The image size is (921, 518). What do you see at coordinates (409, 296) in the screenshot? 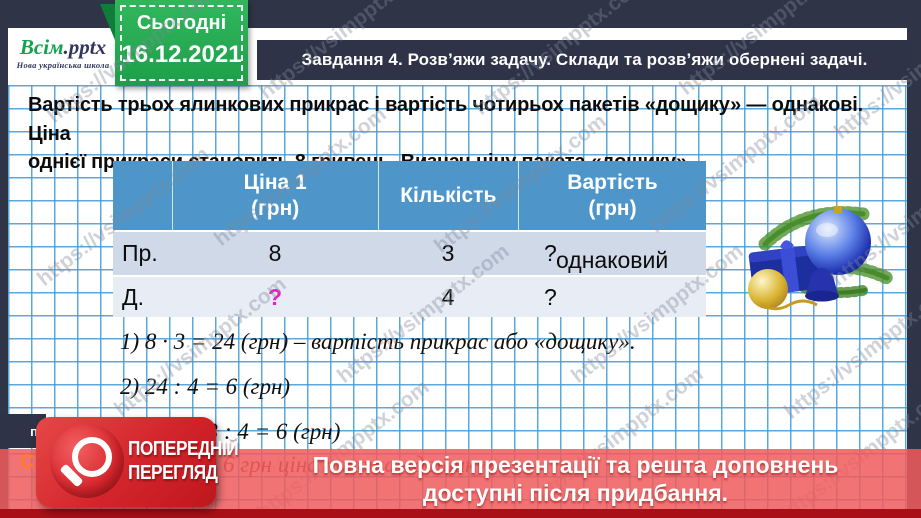
I see `table-row: Д. ? 4 ?` at bounding box center [409, 296].